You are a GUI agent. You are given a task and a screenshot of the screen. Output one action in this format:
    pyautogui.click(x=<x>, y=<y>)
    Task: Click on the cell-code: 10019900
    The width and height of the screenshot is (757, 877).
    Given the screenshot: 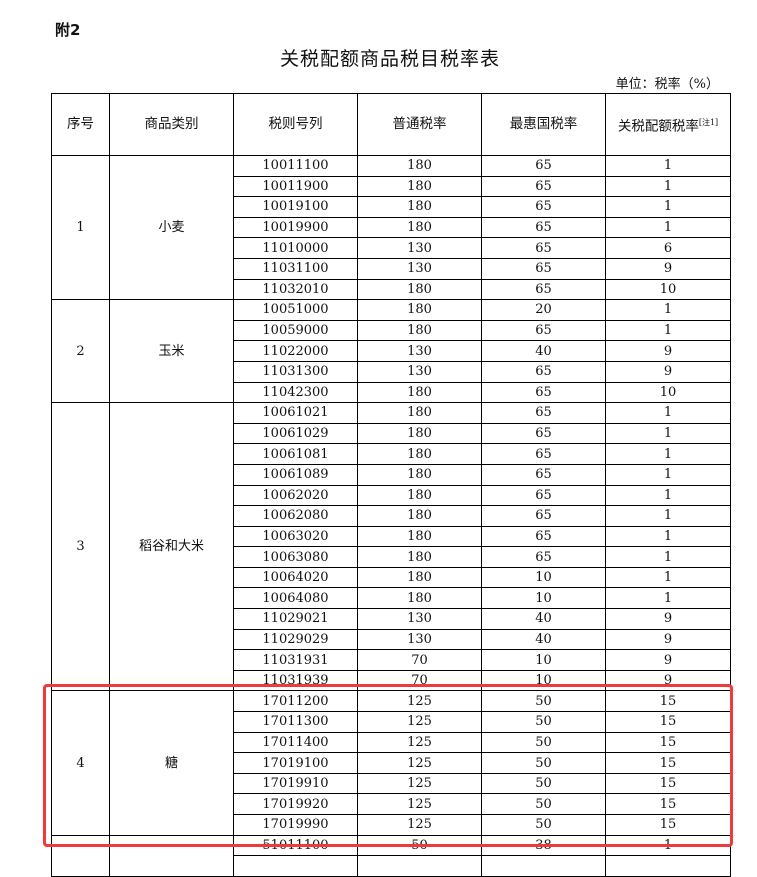 What is the action you would take?
    pyautogui.click(x=295, y=227)
    